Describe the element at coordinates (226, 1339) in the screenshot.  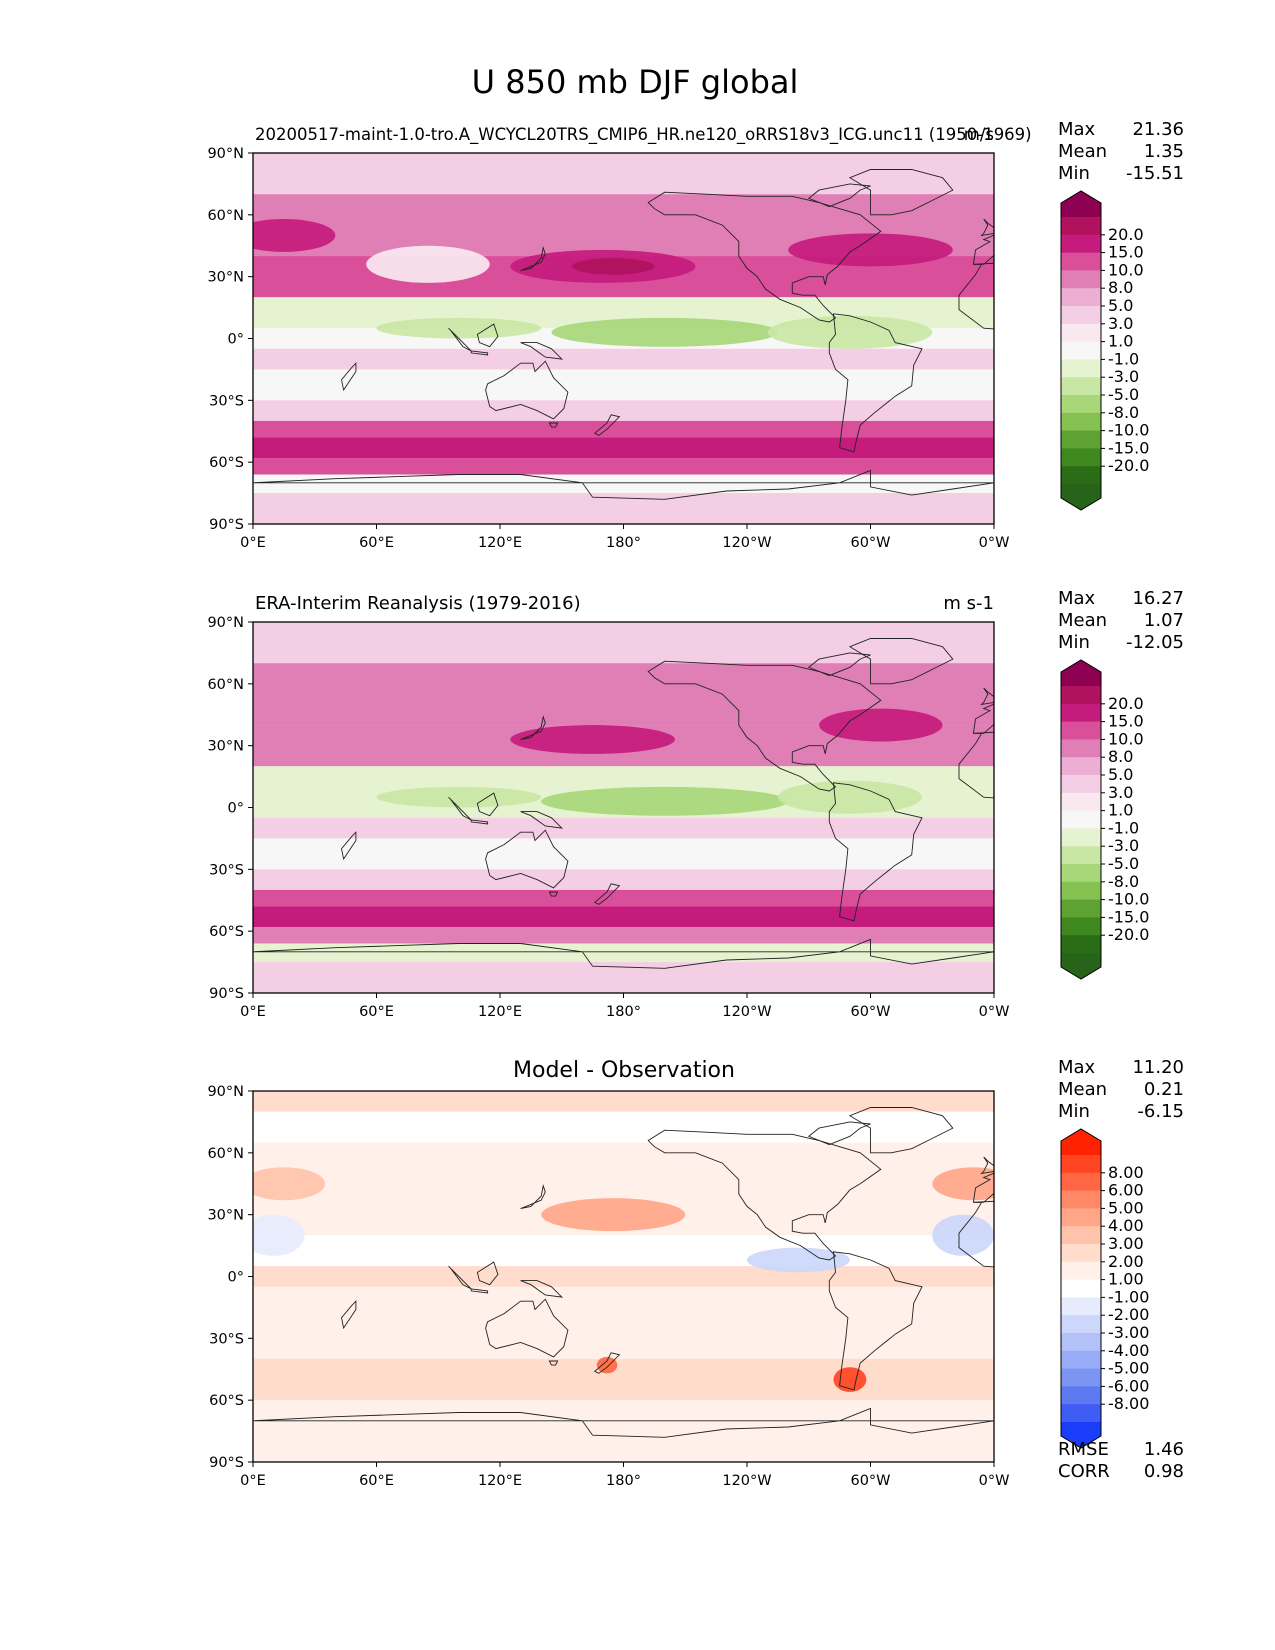
I see `lat-tick-label: 30°S` at that location.